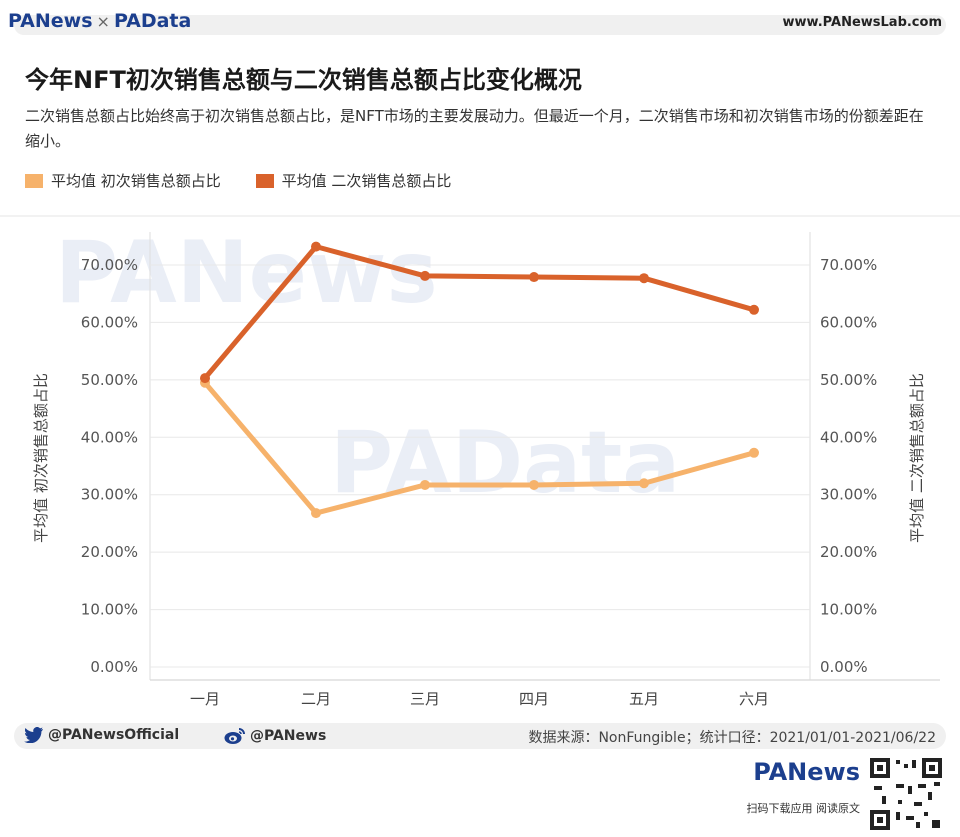  Describe the element at coordinates (848, 495) in the screenshot. I see `y-tick-label-right: 30.00%` at that location.